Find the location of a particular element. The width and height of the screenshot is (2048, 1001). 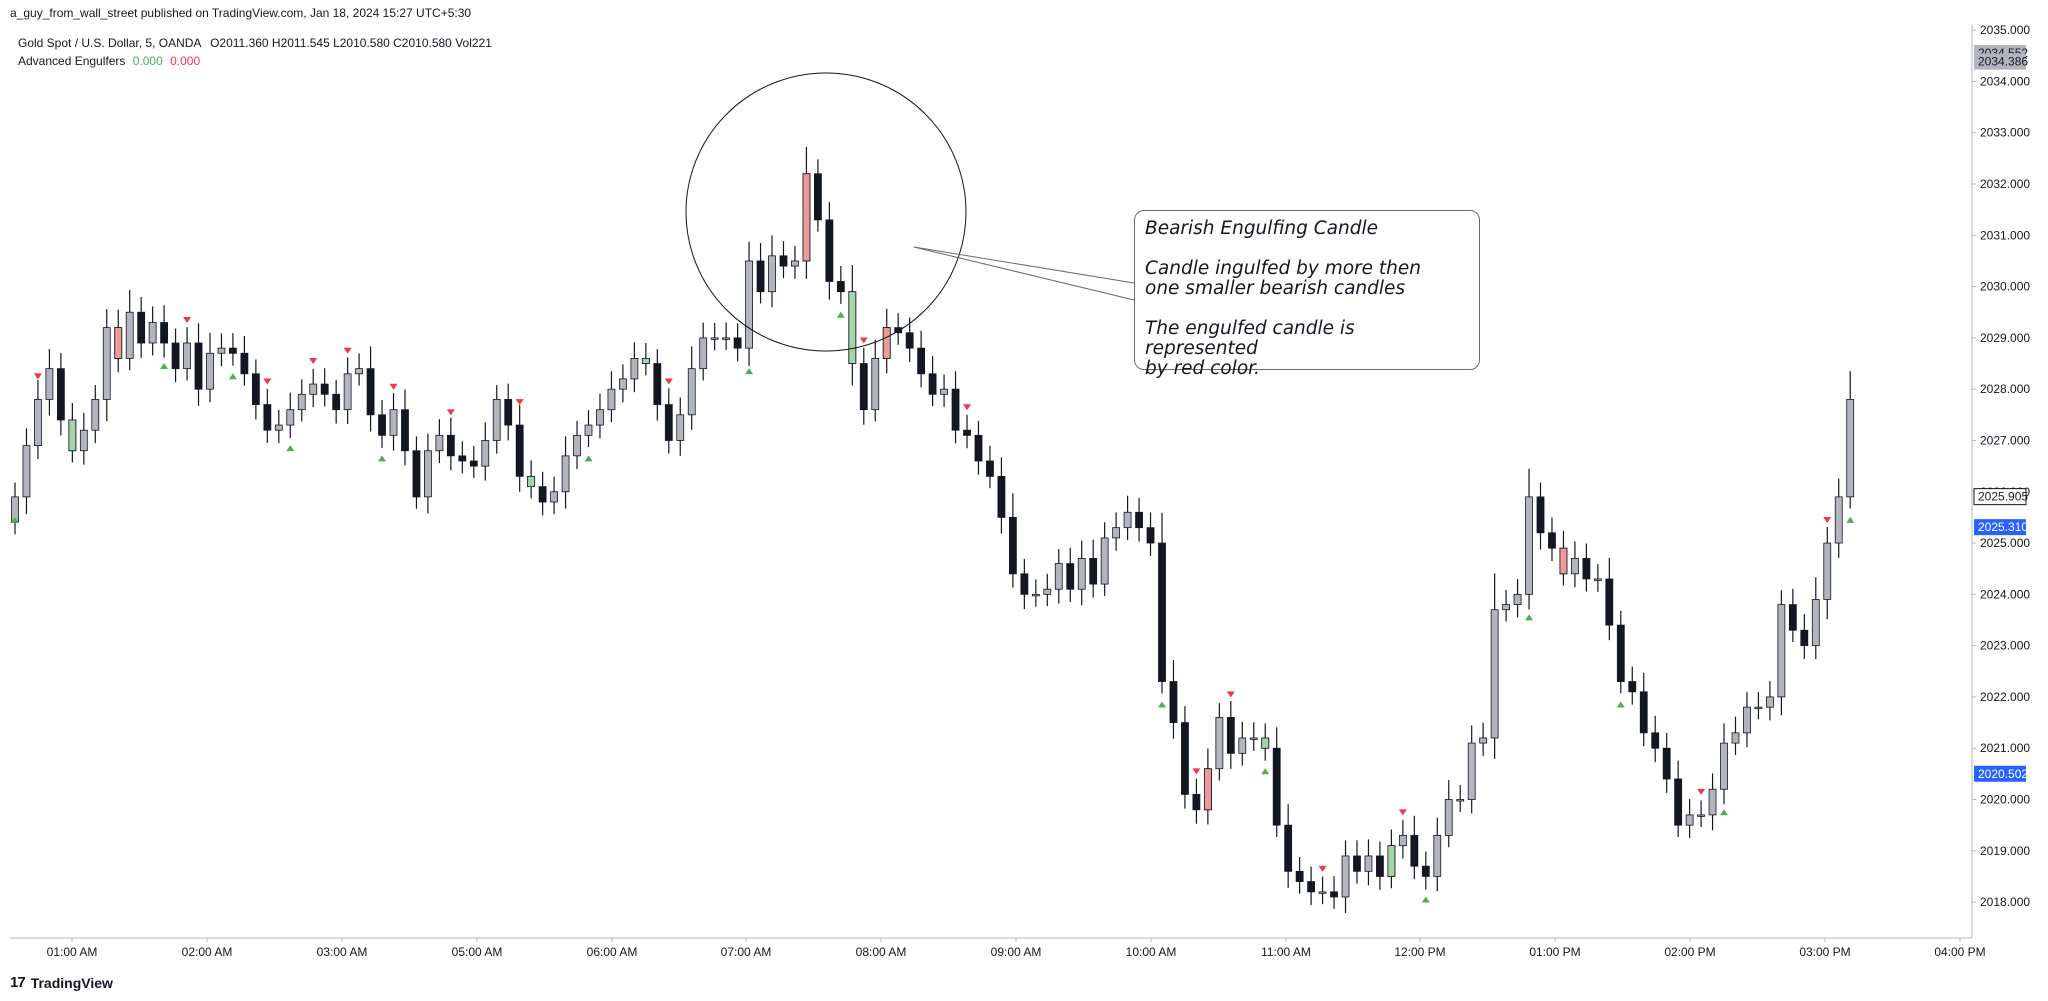

tradingview-logo: 17 TradingView is located at coordinates (61, 982).